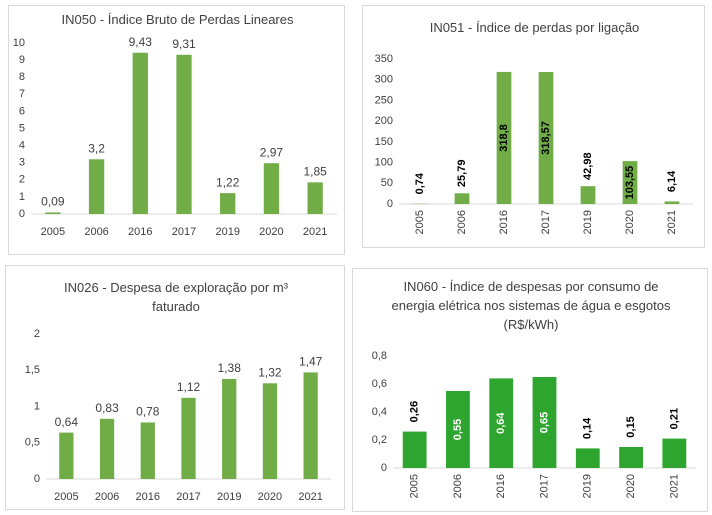 The image size is (712, 515). I want to click on value-label: 25,79, so click(462, 174).